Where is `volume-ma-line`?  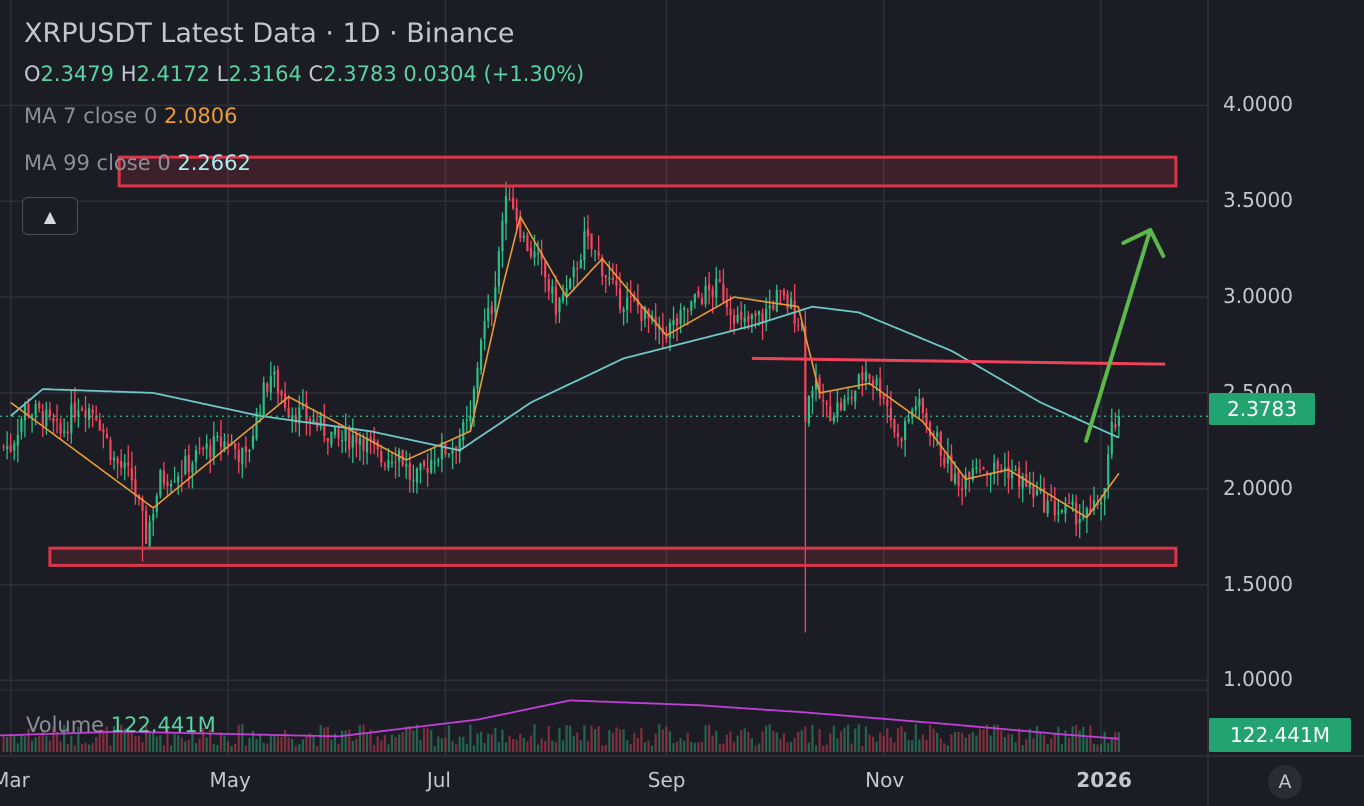 volume-ma-line is located at coordinates (559, 719).